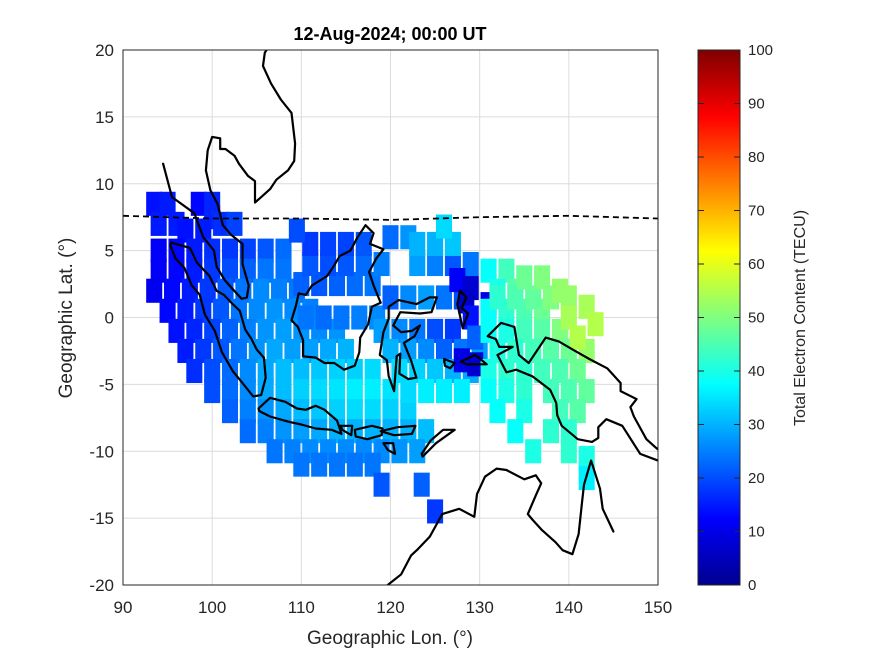  What do you see at coordinates (658, 607) in the screenshot?
I see `x-tick-label: 150` at bounding box center [658, 607].